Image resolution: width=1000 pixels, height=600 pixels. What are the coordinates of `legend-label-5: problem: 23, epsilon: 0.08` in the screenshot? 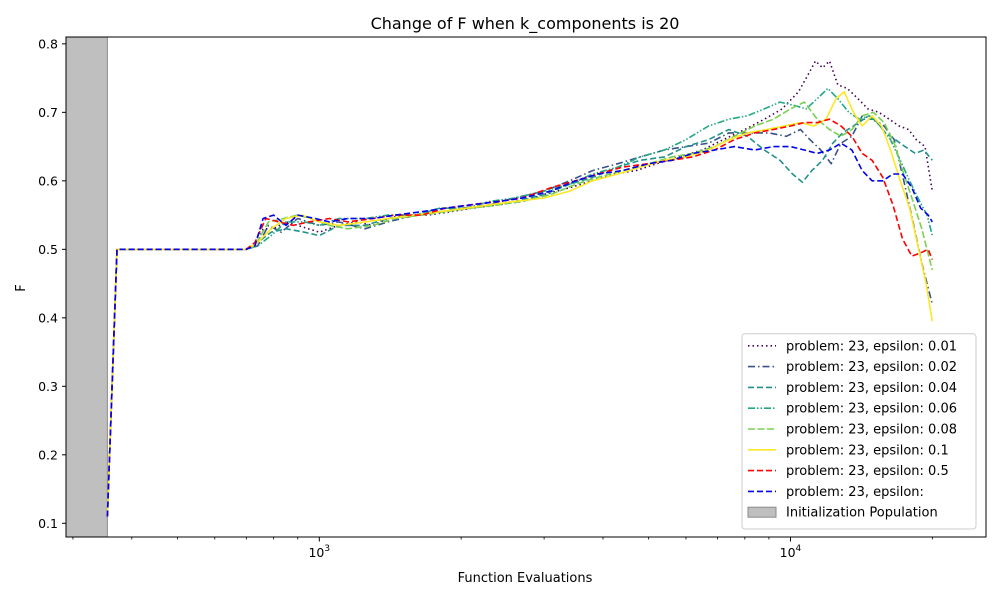 It's located at (871, 430).